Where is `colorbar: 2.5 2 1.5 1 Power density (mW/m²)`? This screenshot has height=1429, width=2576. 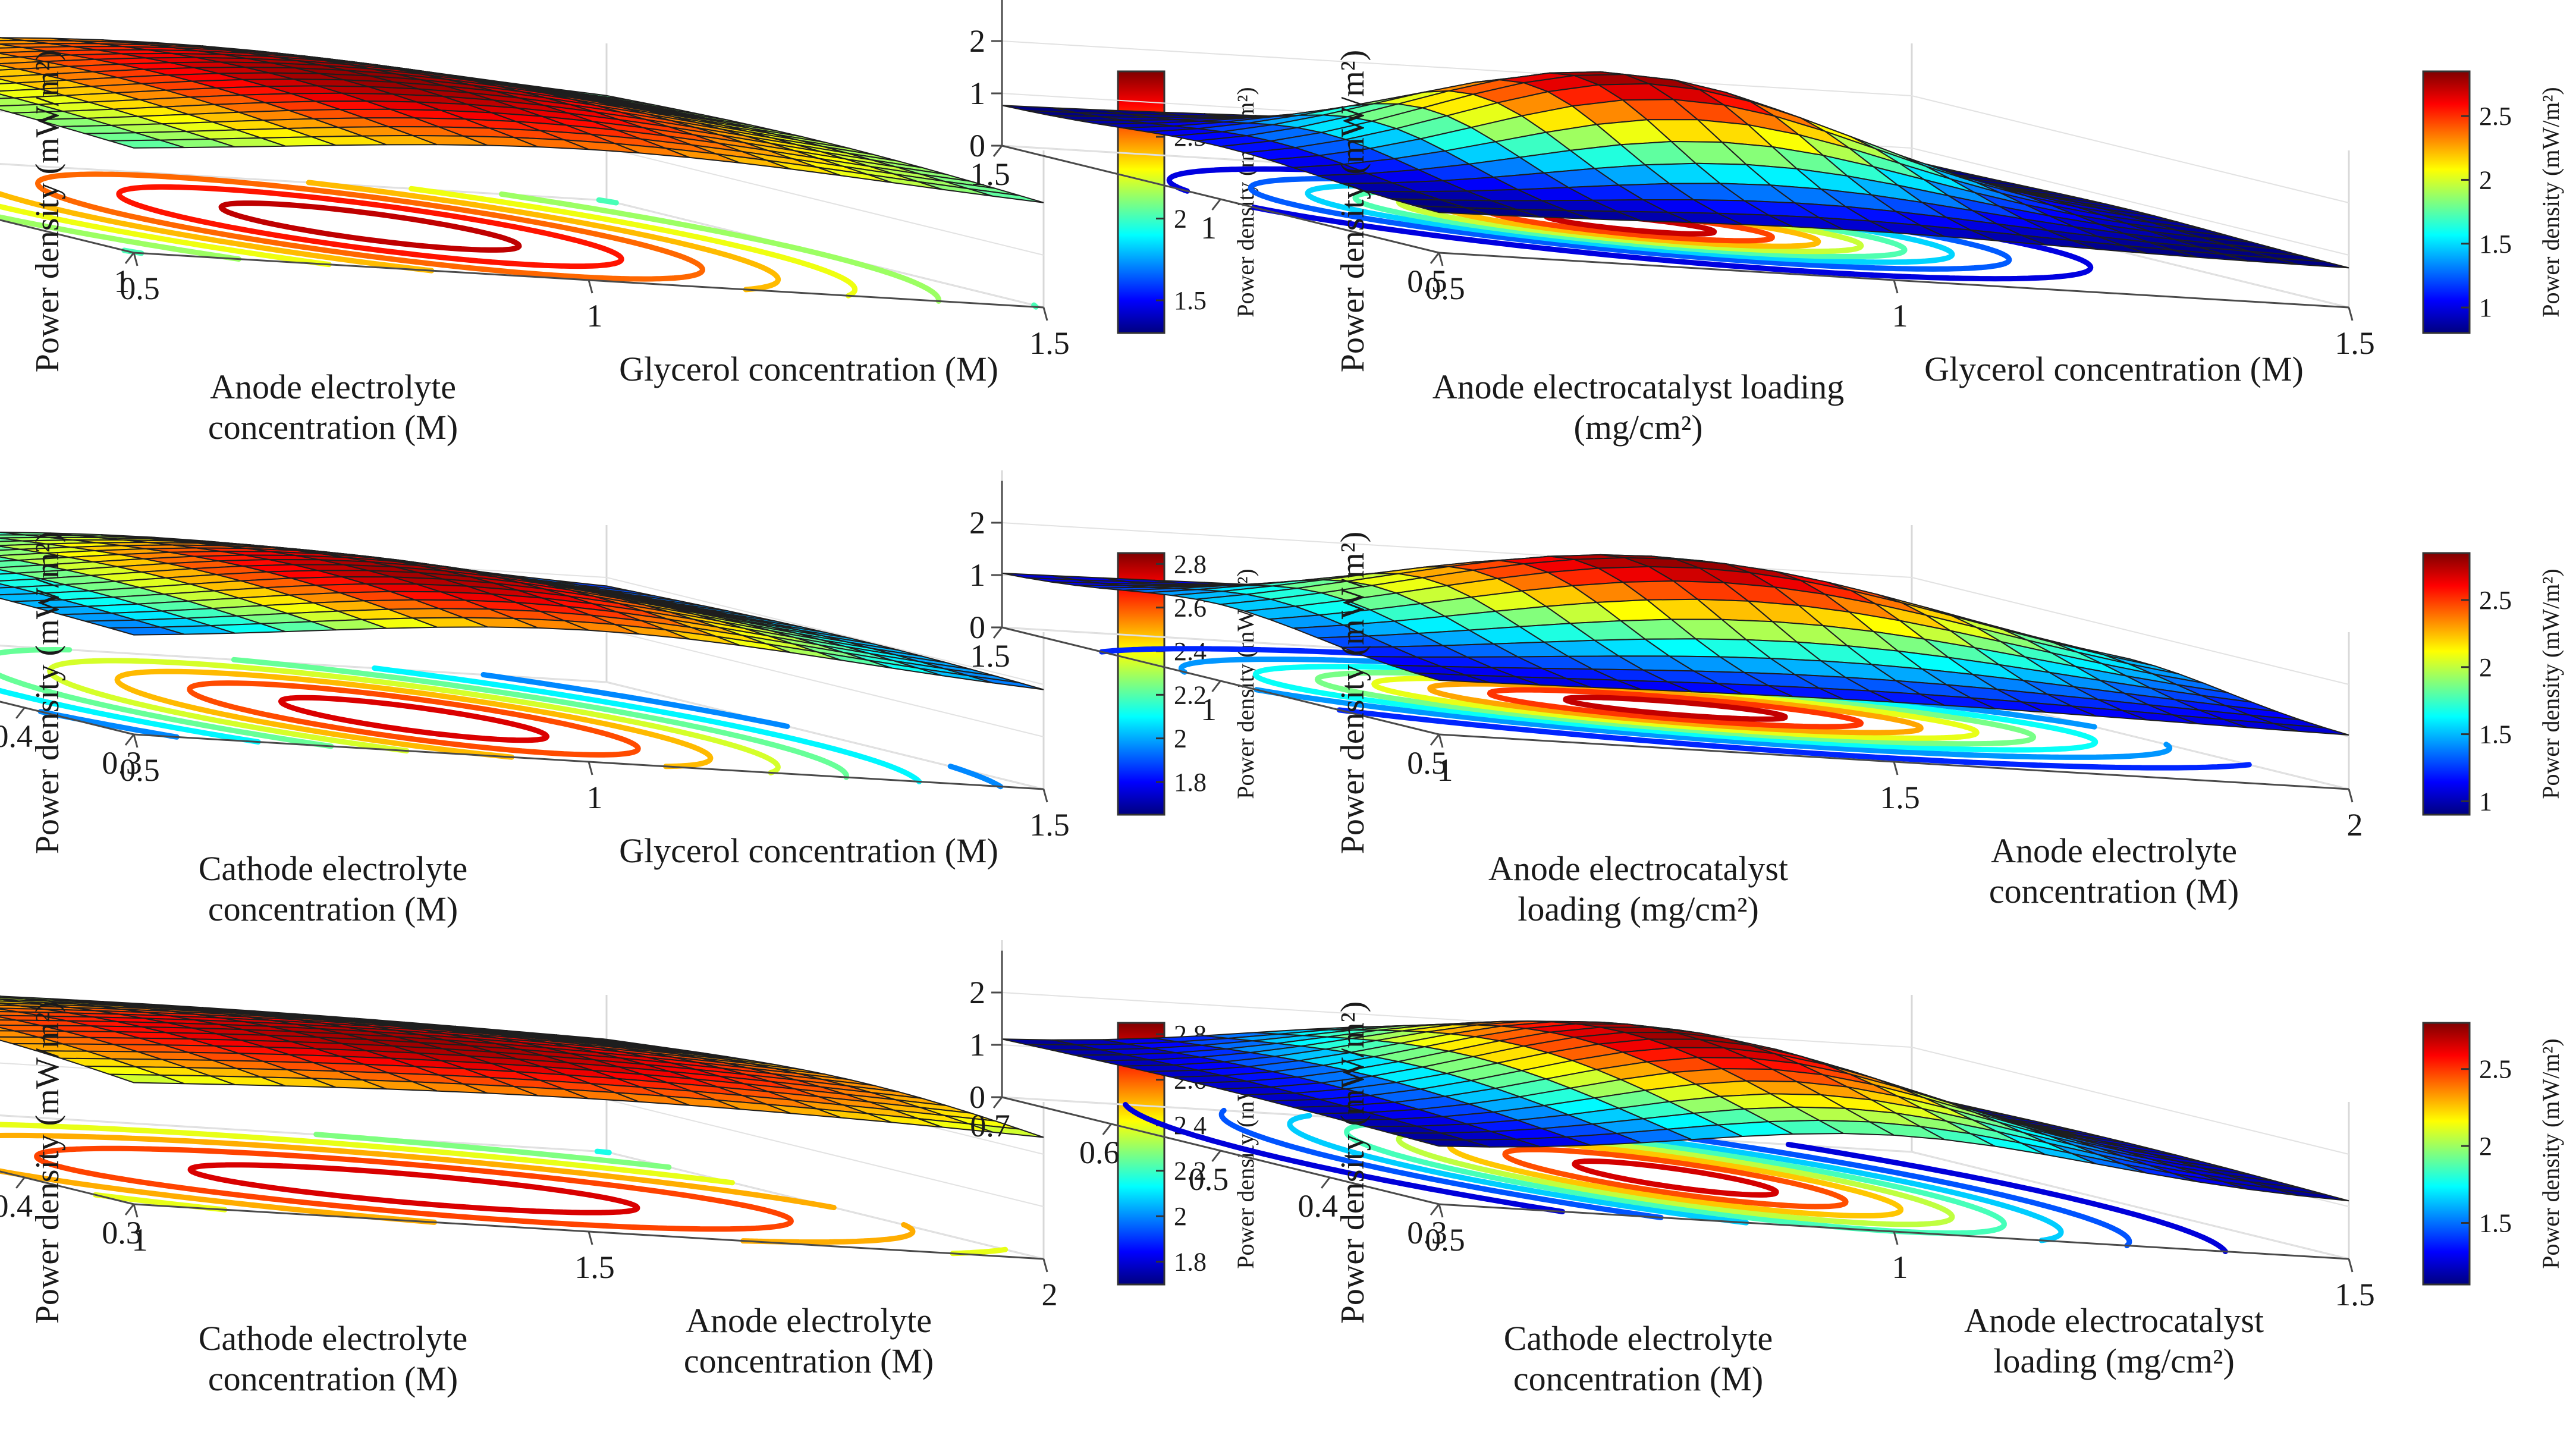
colorbar: 2.5 2 1.5 1 Power density (mW/m²) is located at coordinates (2493, 202).